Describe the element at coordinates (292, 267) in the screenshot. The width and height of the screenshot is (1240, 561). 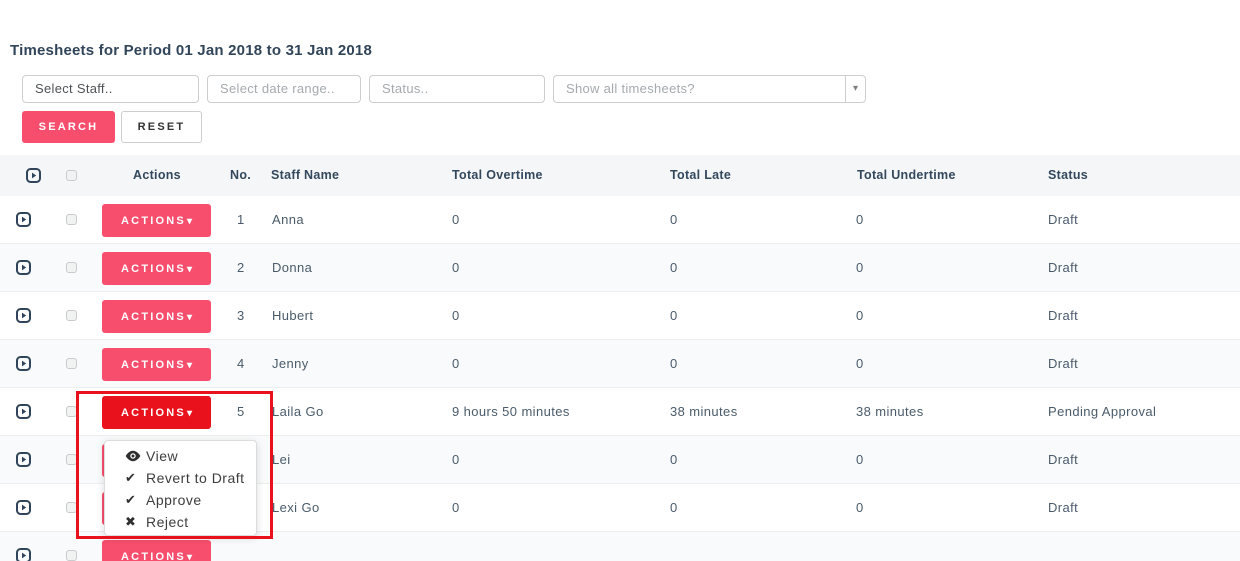
I see `cell-staff-name: Donna` at that location.